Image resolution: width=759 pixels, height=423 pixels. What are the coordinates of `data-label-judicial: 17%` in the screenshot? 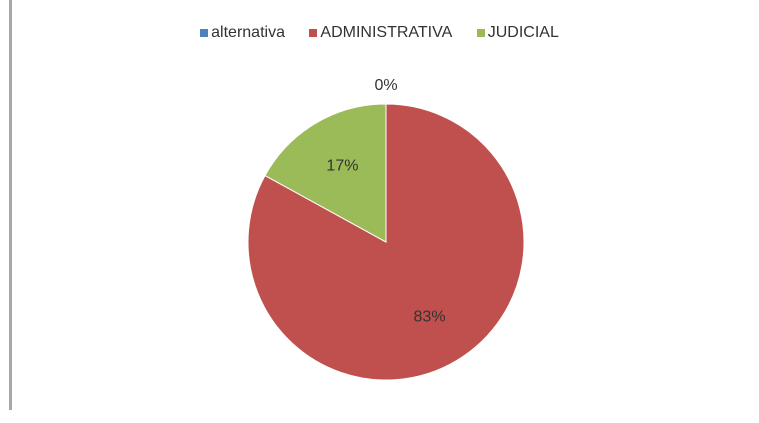 It's located at (342, 165).